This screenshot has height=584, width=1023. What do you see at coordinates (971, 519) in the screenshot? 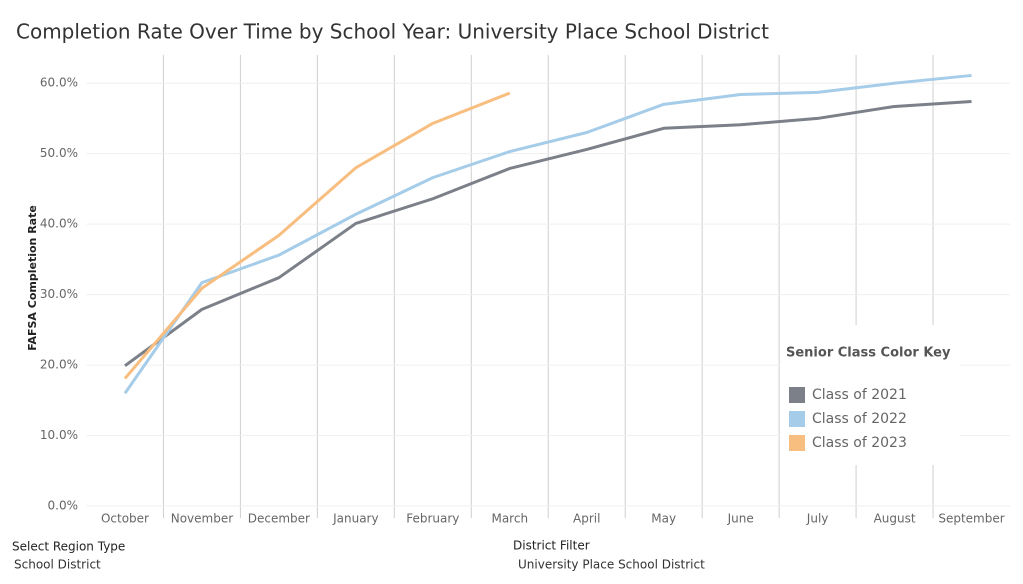
I see `x-tick-label: September` at bounding box center [971, 519].